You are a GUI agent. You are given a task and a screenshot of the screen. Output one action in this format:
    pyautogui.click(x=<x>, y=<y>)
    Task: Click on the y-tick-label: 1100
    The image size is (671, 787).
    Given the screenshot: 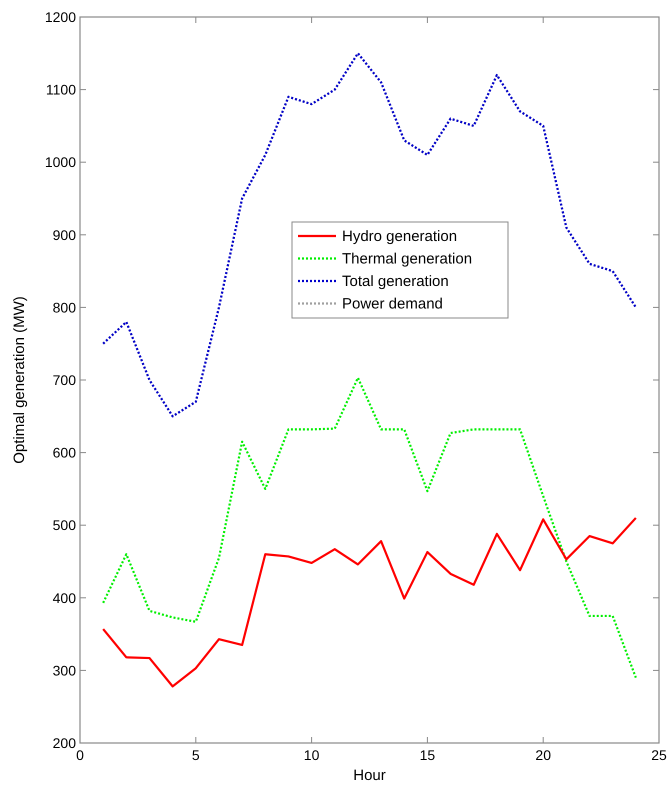 What is the action you would take?
    pyautogui.click(x=61, y=90)
    